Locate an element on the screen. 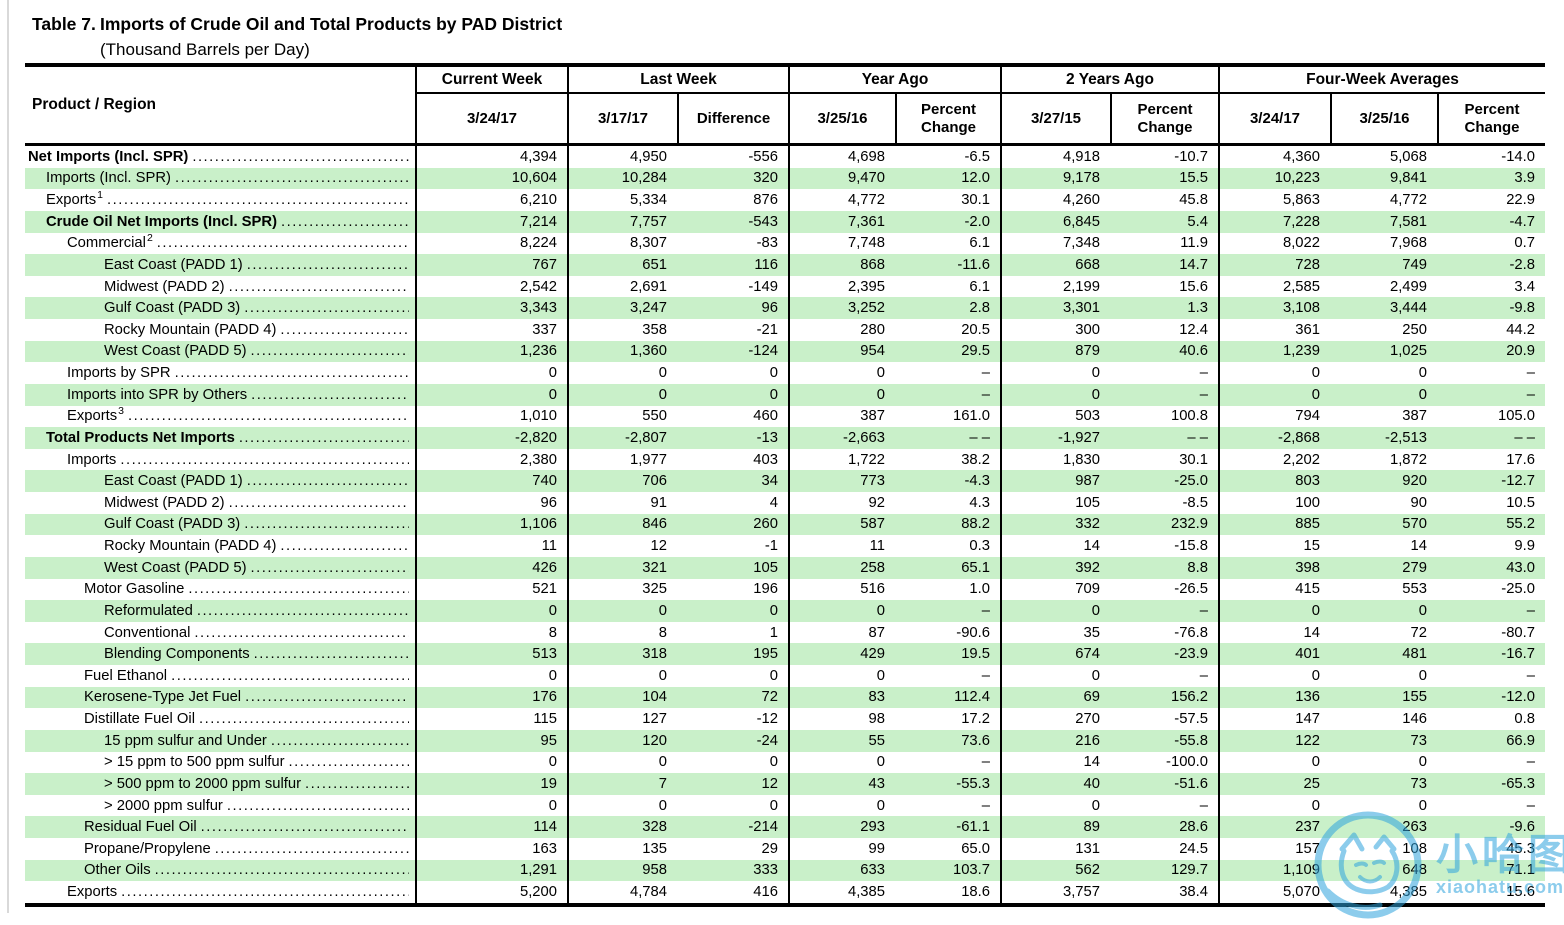  column-header-four-week-averages-3-25-16: 3/25/16 is located at coordinates (1383, 118).